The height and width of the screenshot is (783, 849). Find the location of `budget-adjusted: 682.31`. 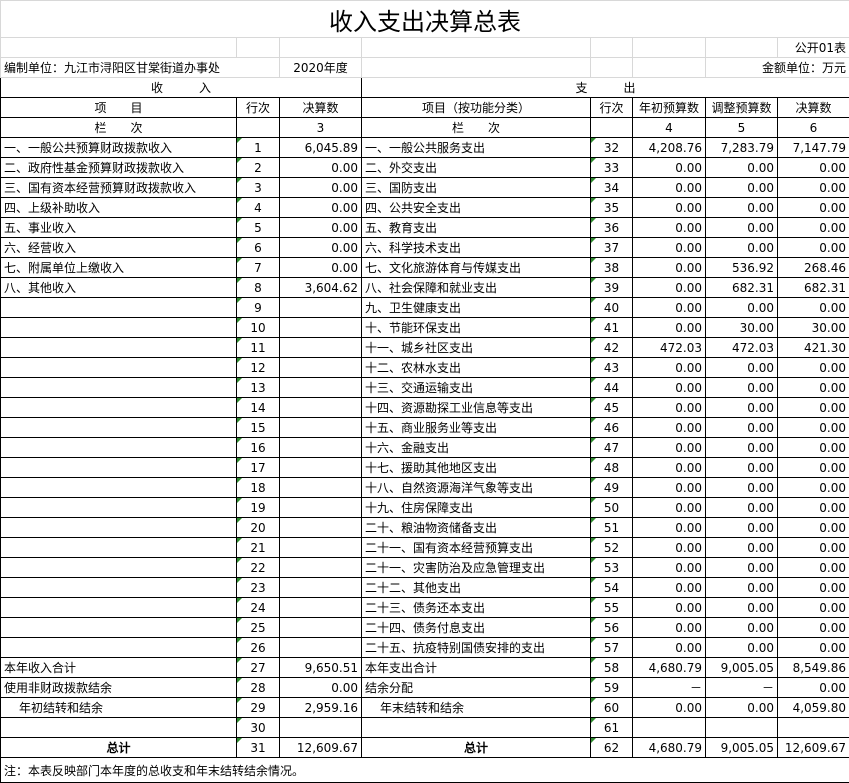

budget-adjusted: 682.31 is located at coordinates (742, 288).